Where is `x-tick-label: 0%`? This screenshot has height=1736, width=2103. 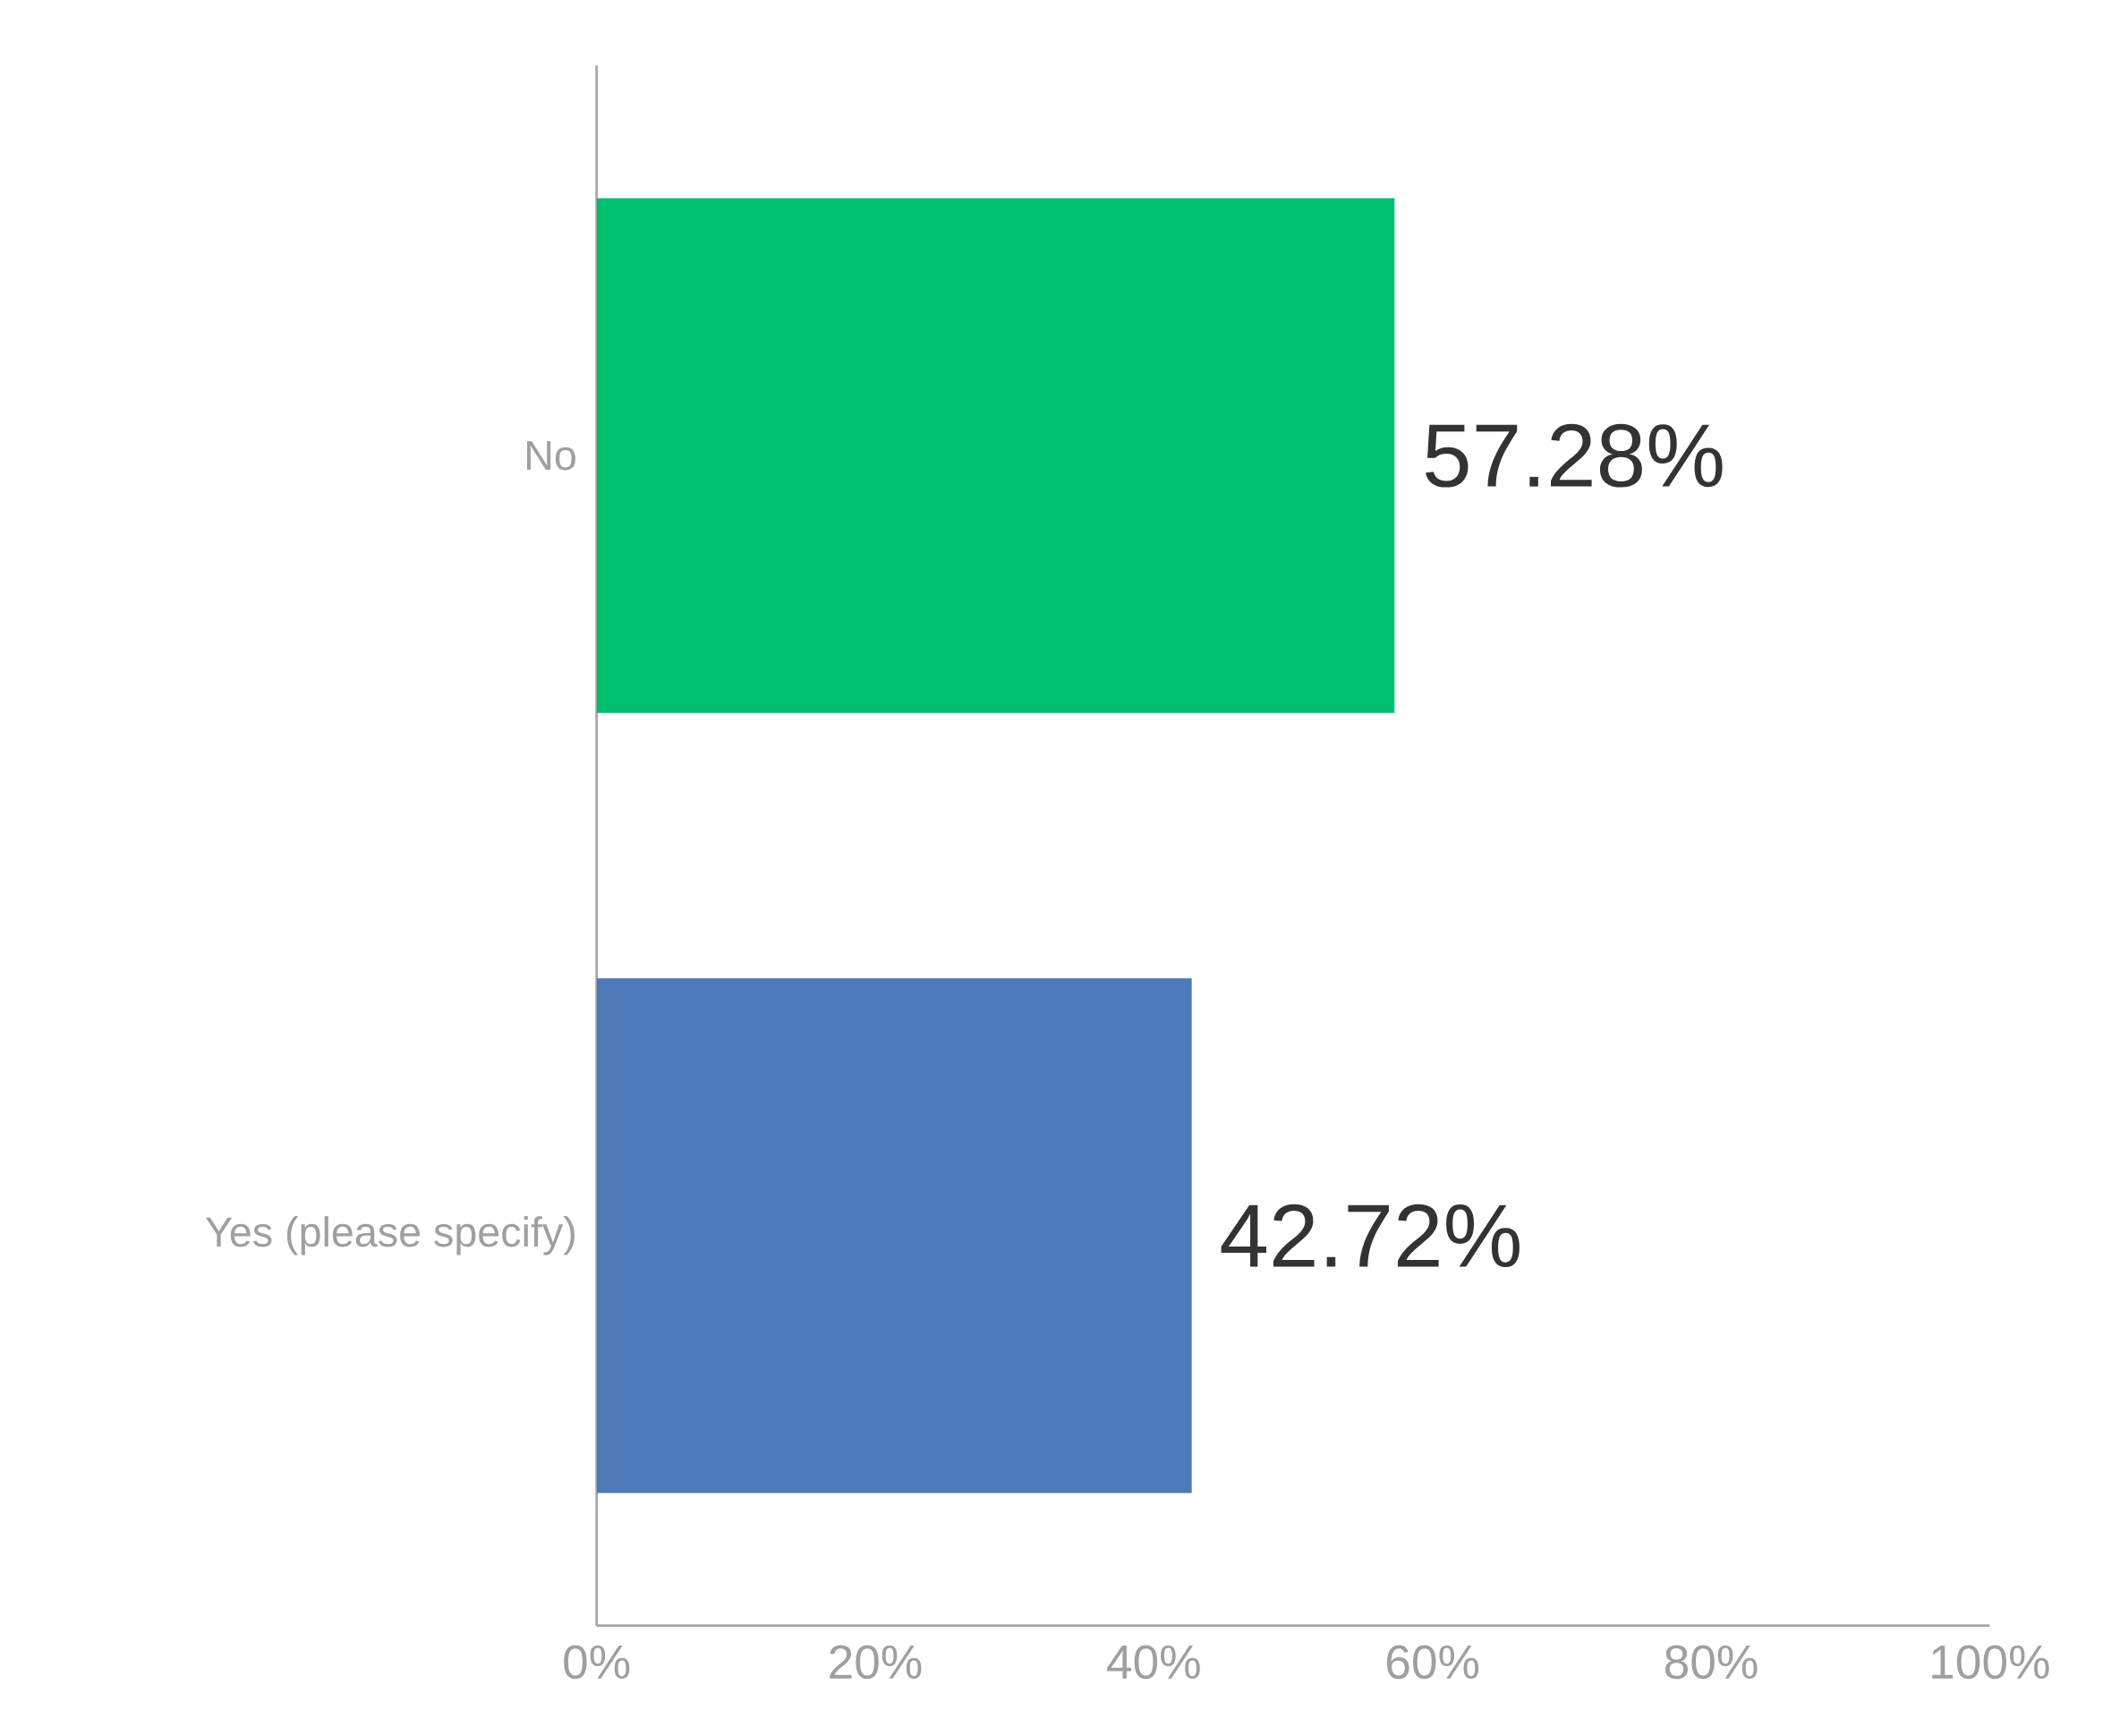 x-tick-label: 0% is located at coordinates (597, 1662).